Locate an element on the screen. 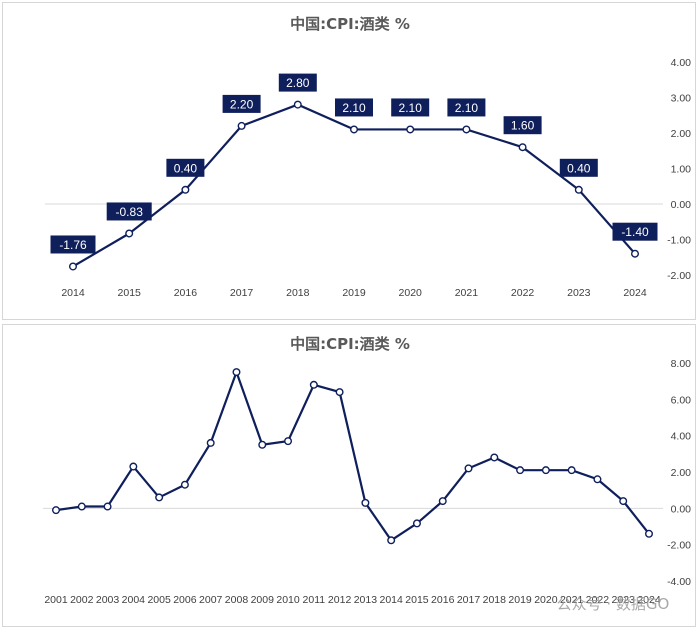  y-tick-labels: 8.00 6.00 4.00 2.00 0.00 -2.00 -4.00 is located at coordinates (679, 473).